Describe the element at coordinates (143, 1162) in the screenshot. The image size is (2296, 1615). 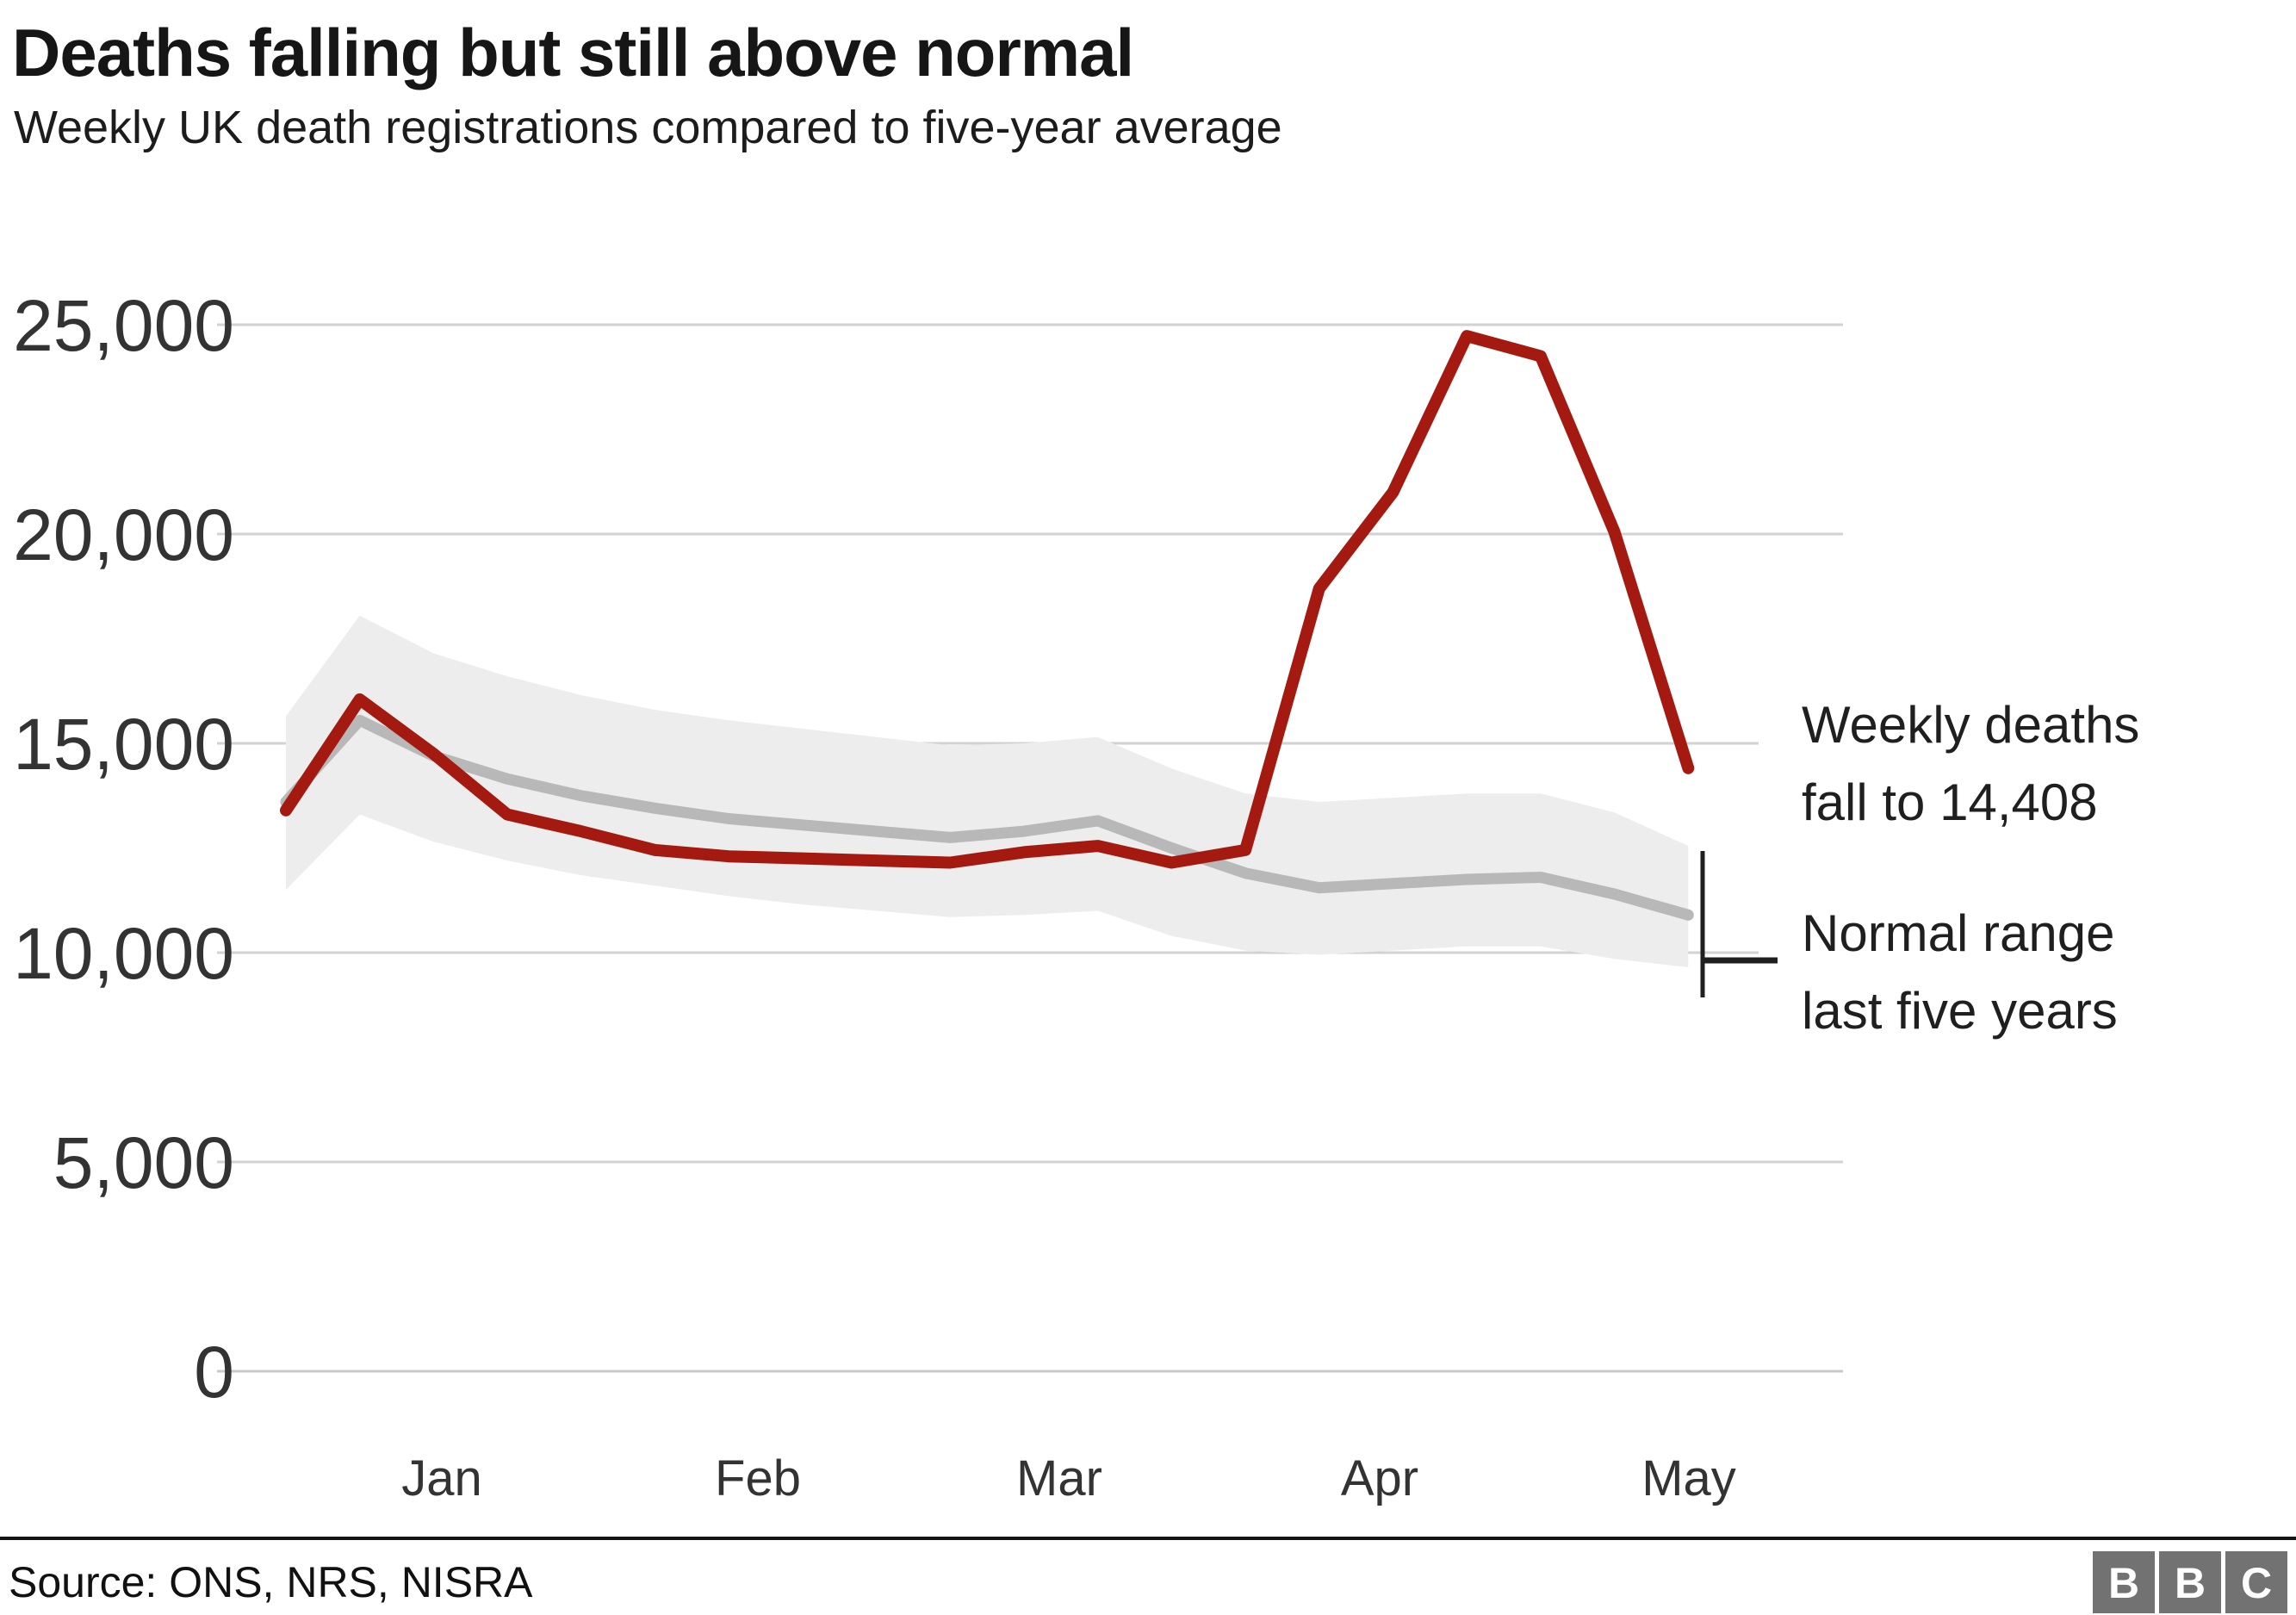
I see `y-tick-5000: 5,000` at that location.